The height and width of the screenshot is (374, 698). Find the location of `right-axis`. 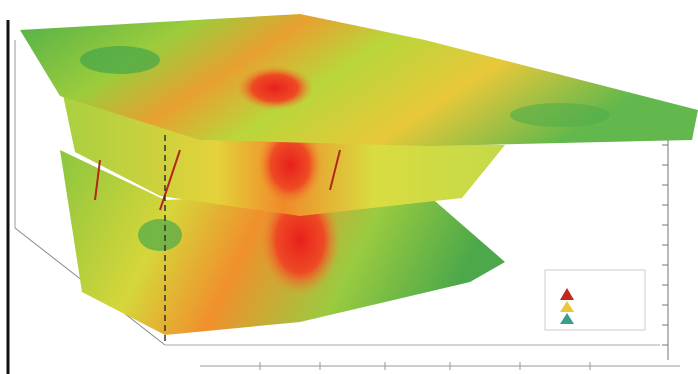

right-axis is located at coordinates (665, 250).